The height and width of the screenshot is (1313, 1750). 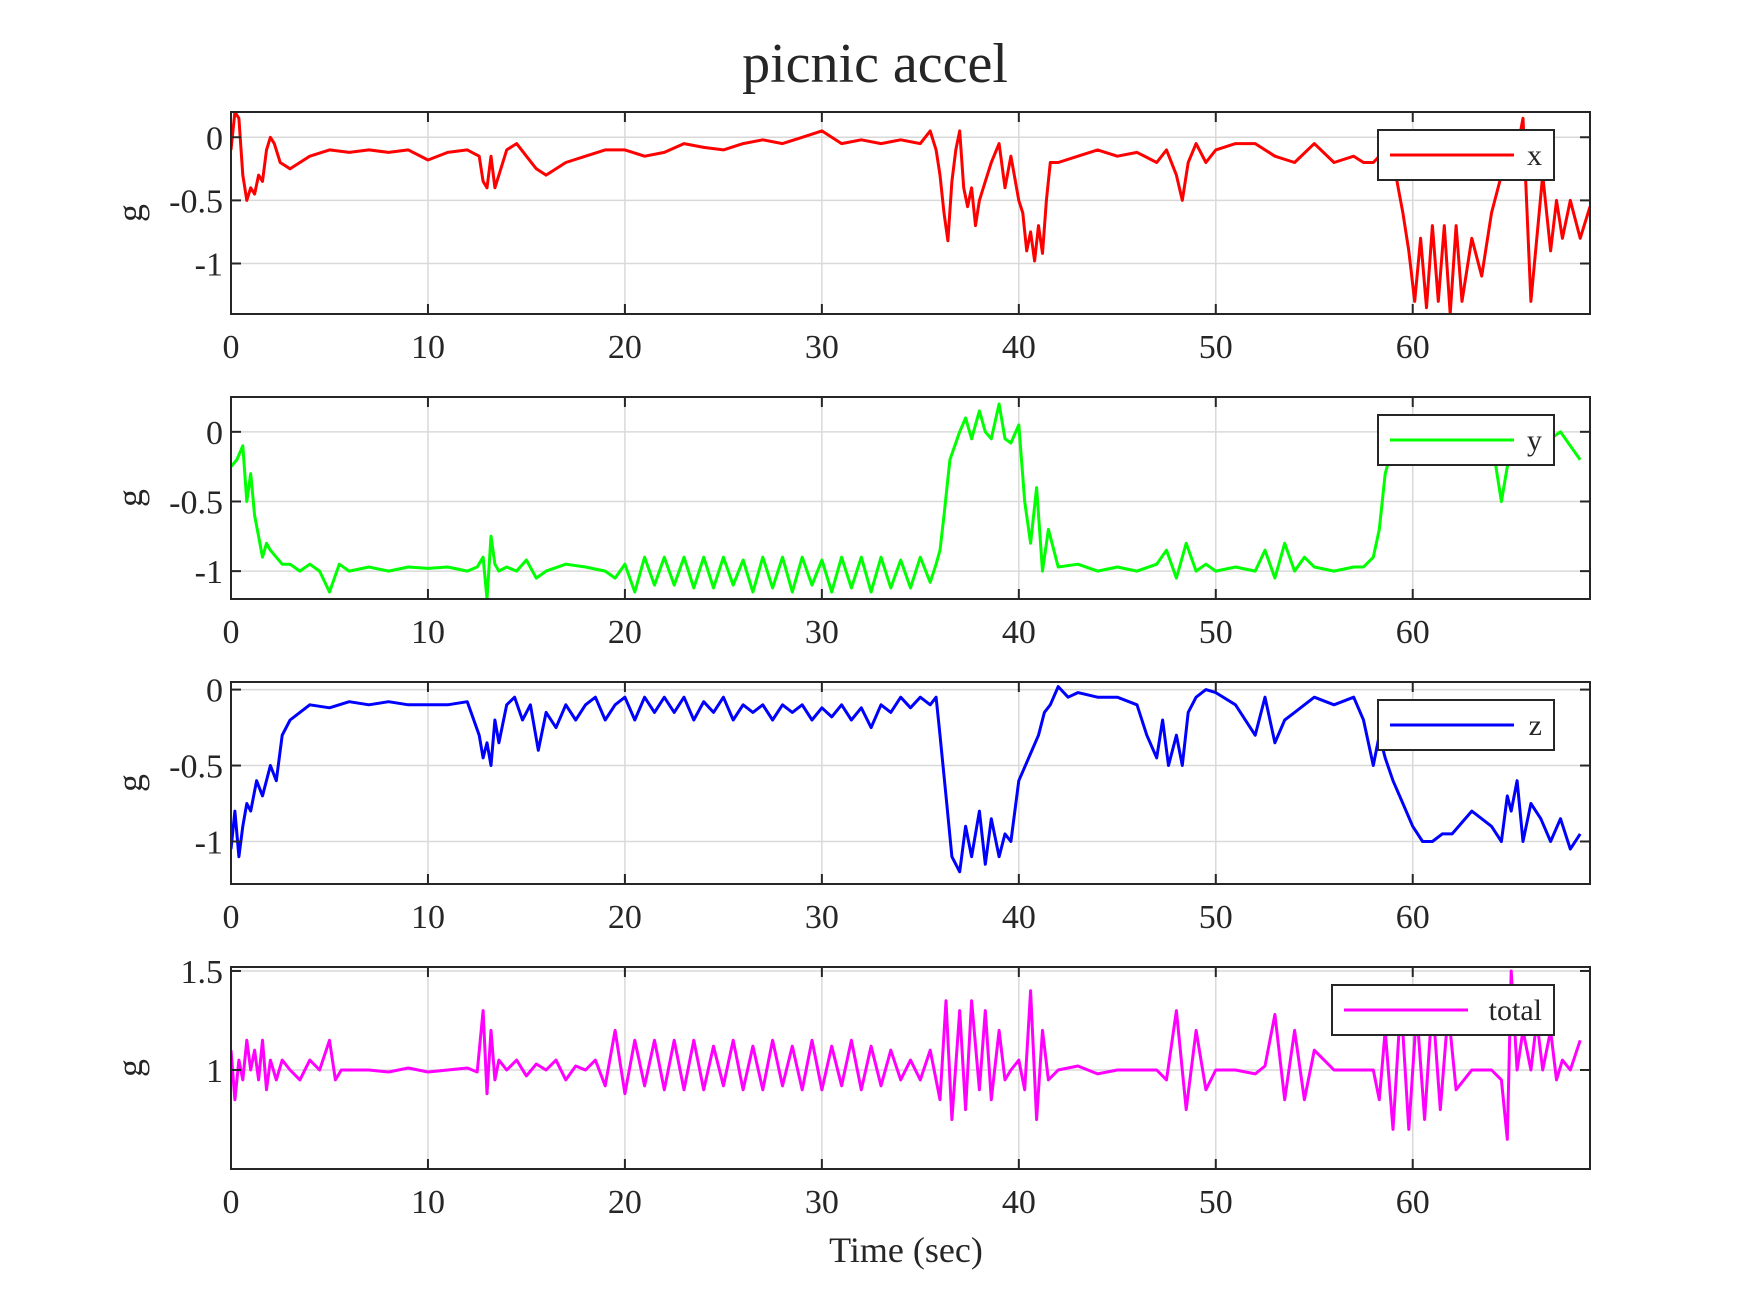 What do you see at coordinates (1466, 725) in the screenshot?
I see `legend-z: z` at bounding box center [1466, 725].